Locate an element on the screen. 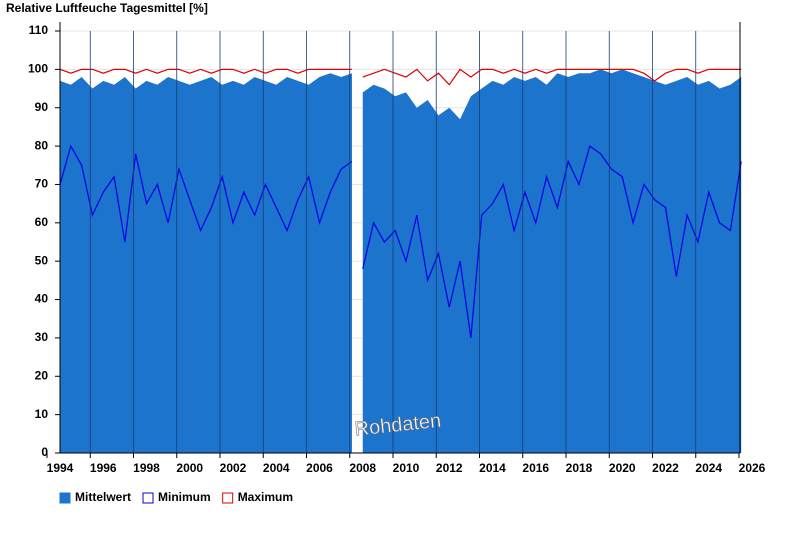  x-tick-label: 2000 is located at coordinates (189, 468).